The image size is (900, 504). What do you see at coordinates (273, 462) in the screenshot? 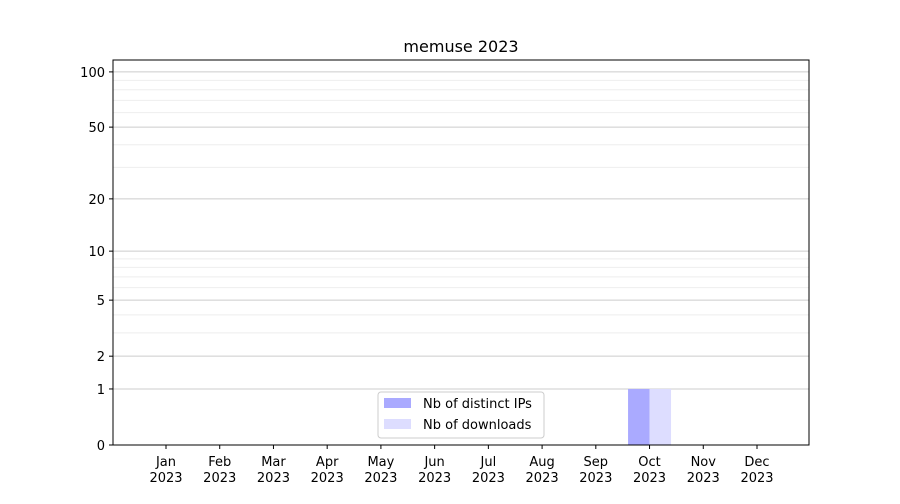
I see `x-tick-label: Mar` at bounding box center [273, 462].